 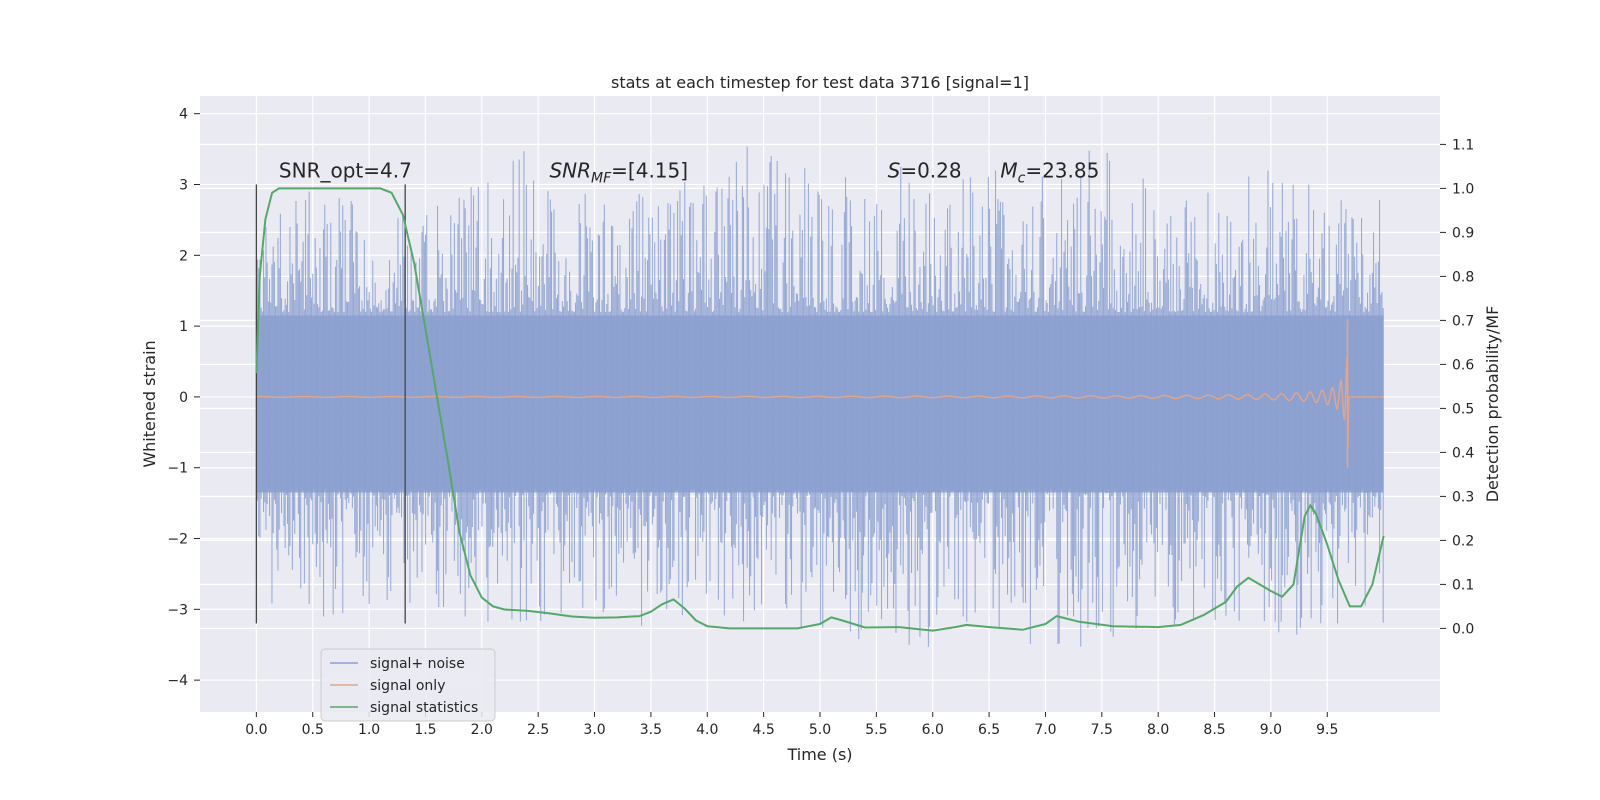 I want to click on annotation-main: SNR_opt=4.7, so click(x=345, y=170).